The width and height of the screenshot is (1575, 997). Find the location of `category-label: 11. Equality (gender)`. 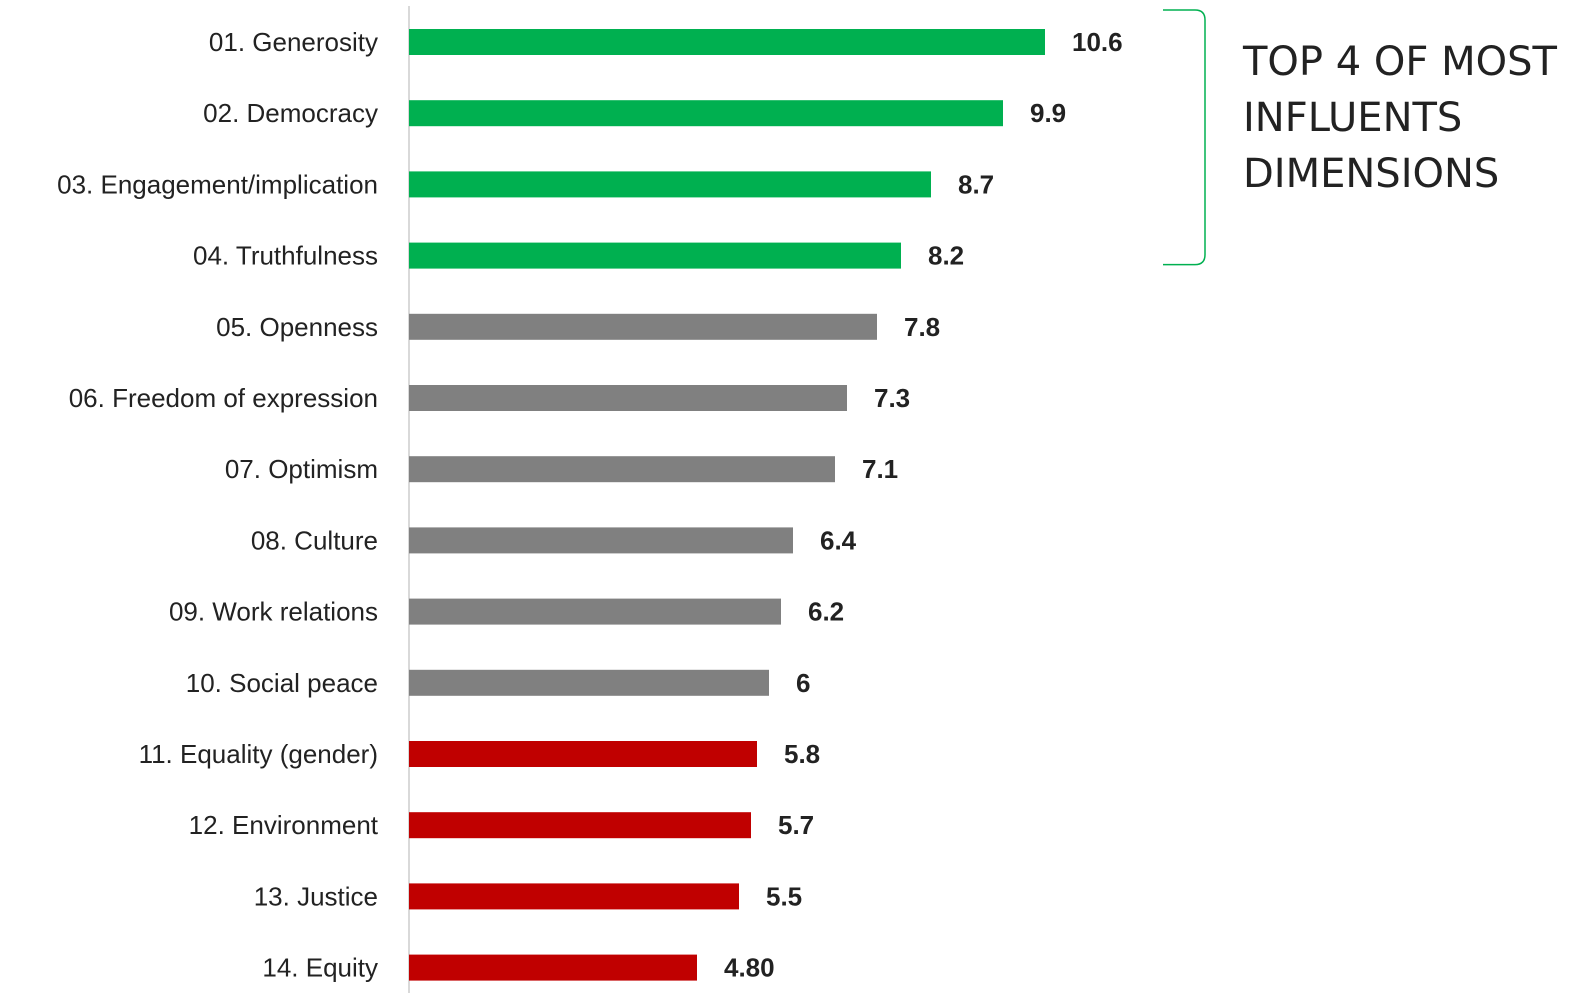

category-label: 11. Equality (gender) is located at coordinates (258, 754).